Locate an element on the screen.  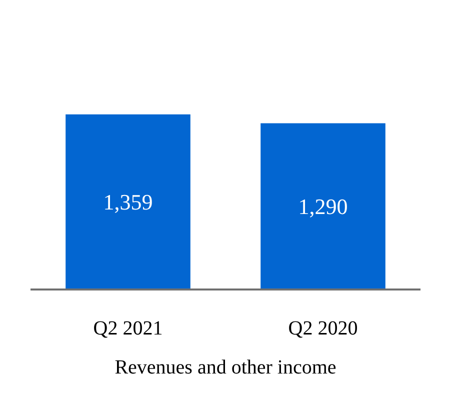
x-axis-title: Revenues and other income is located at coordinates (225, 367).